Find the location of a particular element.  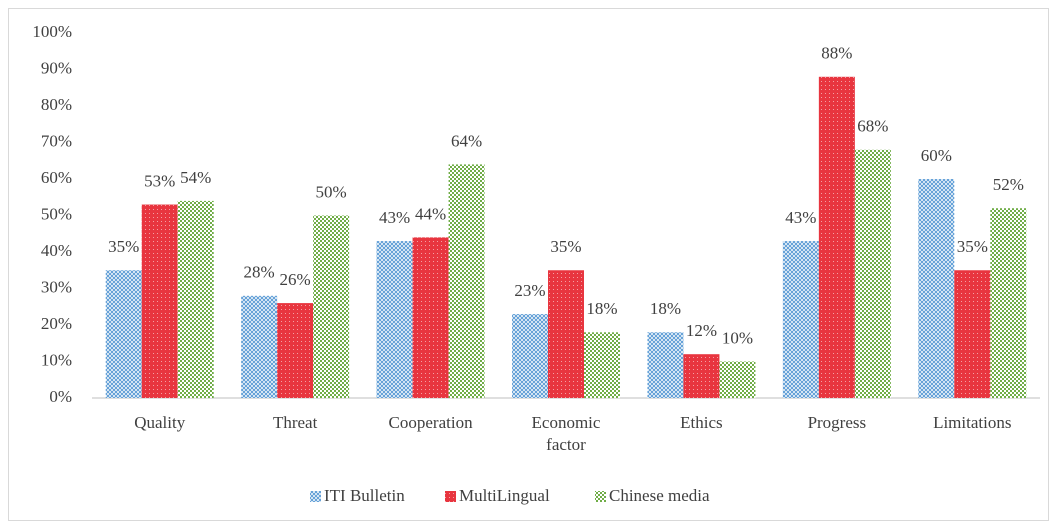

data-label: 68% is located at coordinates (872, 126).